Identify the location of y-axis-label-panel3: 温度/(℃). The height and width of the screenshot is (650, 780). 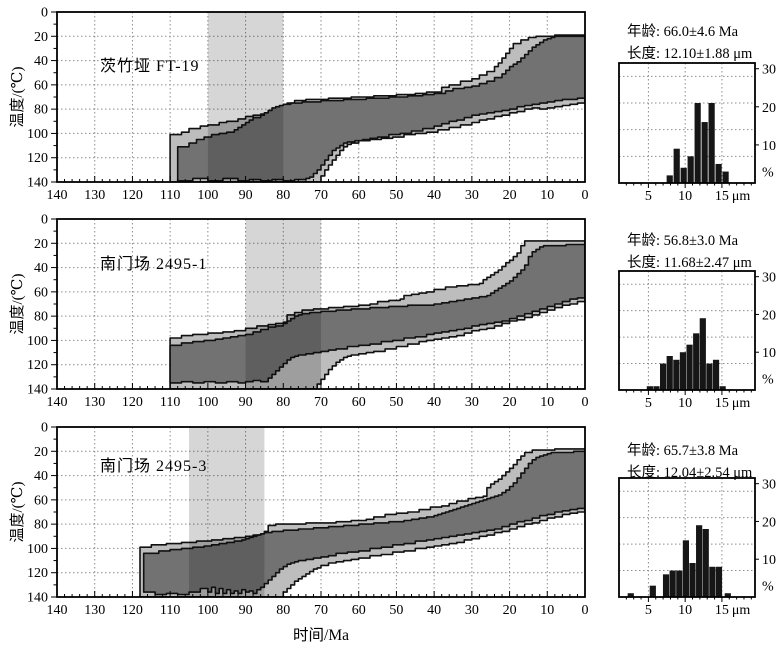
(18, 512).